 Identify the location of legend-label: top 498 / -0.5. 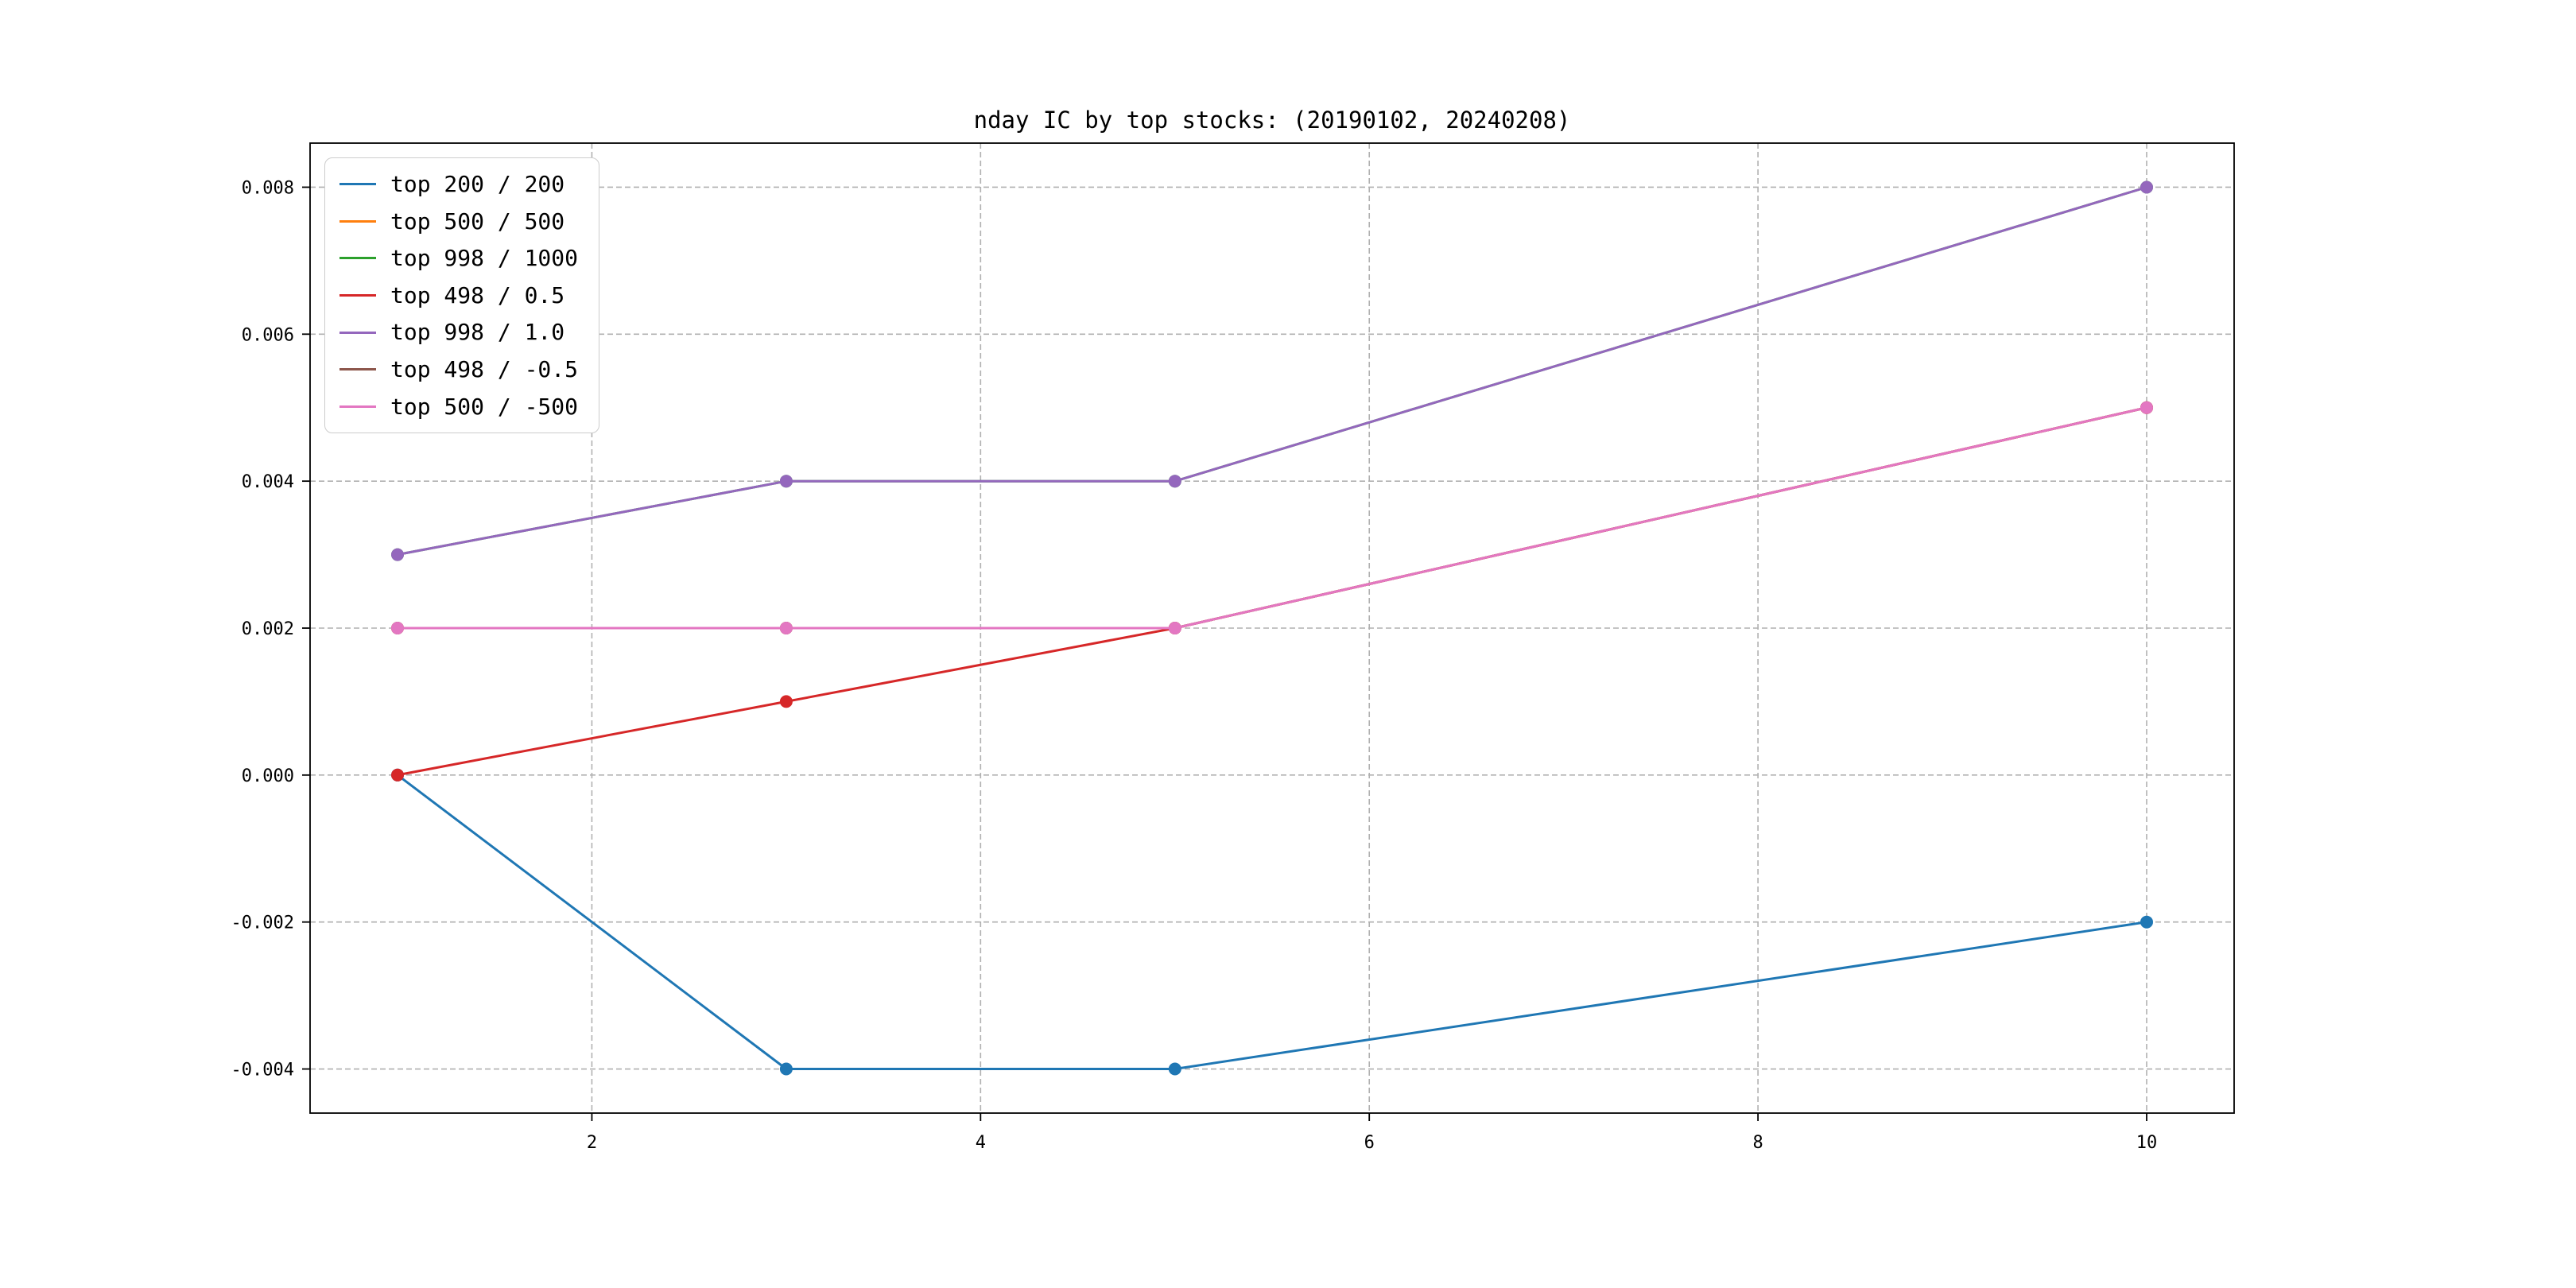
(484, 368).